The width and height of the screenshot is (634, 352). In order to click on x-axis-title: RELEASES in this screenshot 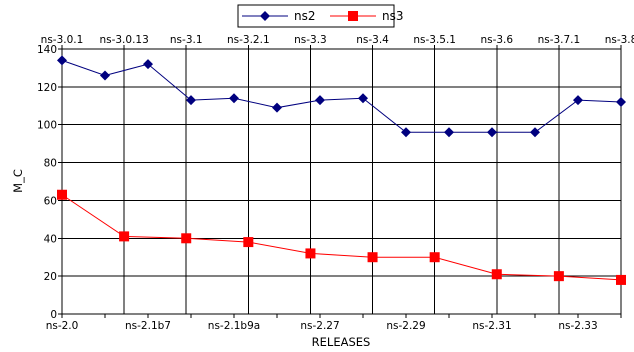, I will do `click(341, 342)`.